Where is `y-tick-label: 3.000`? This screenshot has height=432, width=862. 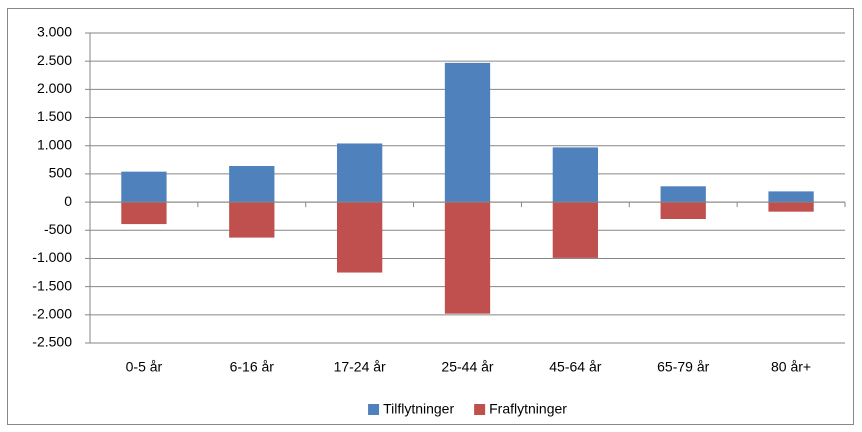
y-tick-label: 3.000 is located at coordinates (54, 32).